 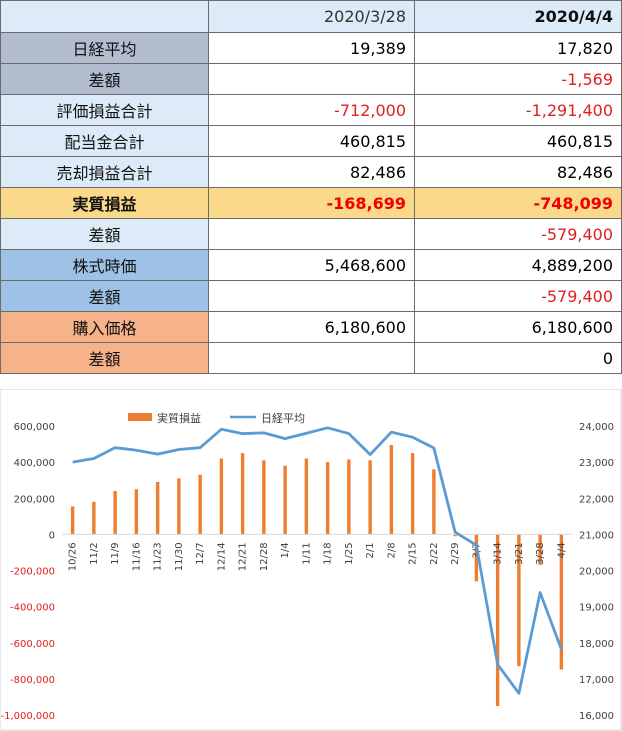 I want to click on table-row: 日経平均 19,389 17,820, so click(x=311, y=48).